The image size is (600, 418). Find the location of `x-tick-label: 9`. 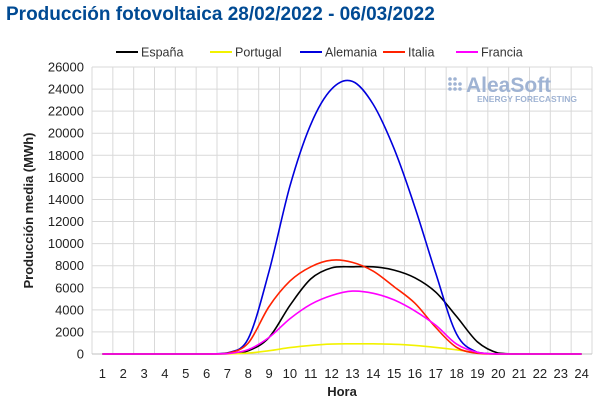

x-tick-label: 9 is located at coordinates (268, 373).